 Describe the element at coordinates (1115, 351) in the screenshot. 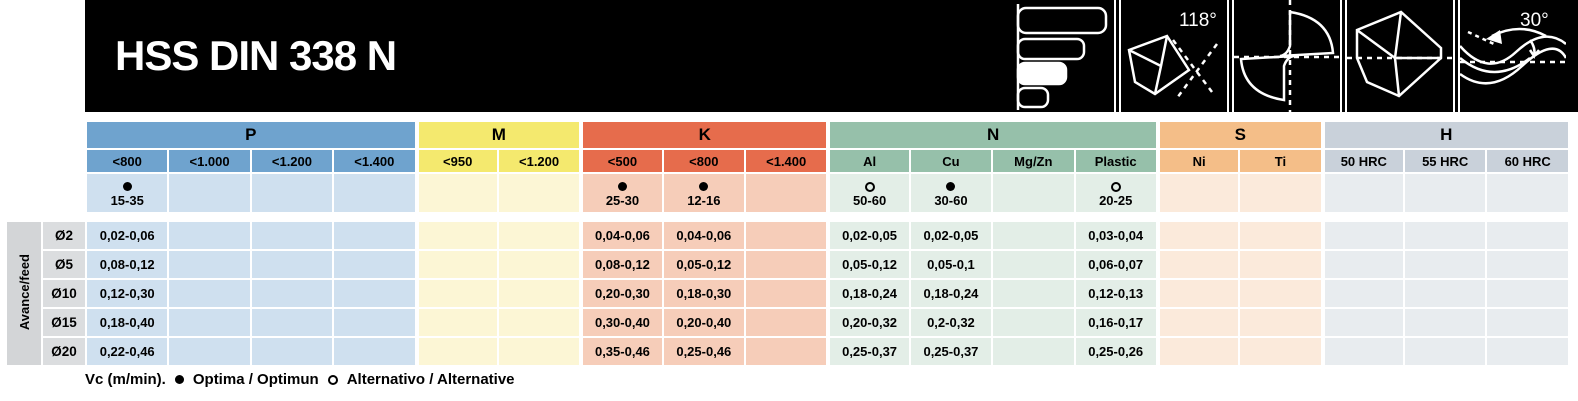

I see `value-cell-N: 0,25-0,26` at that location.